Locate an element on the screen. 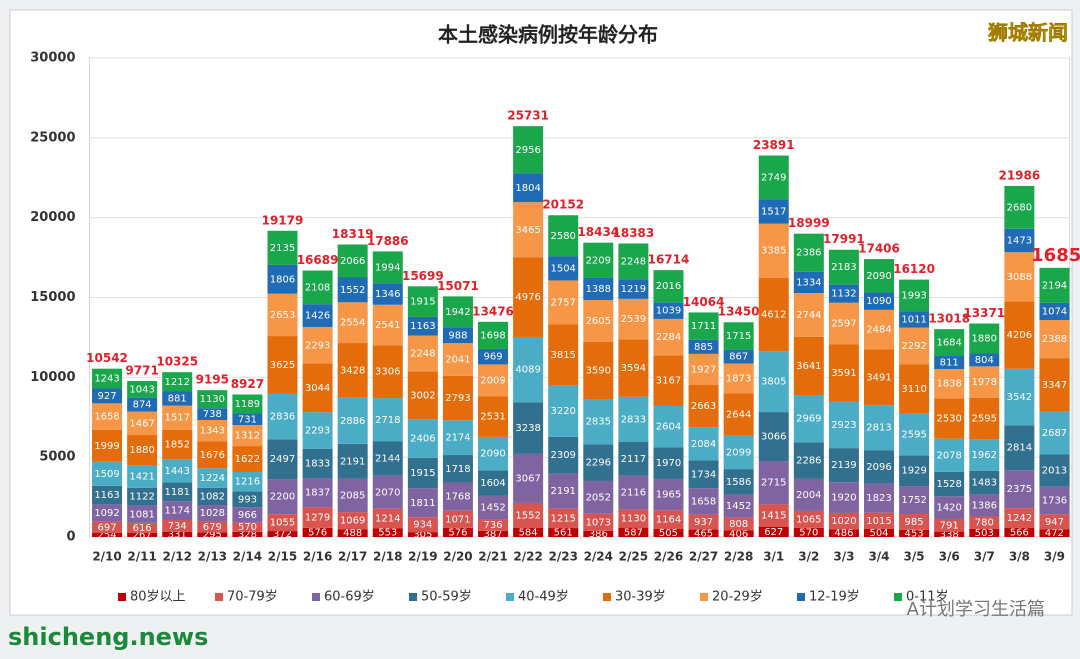 Image resolution: width=1080 pixels, height=659 pixels. data-label: 2284 is located at coordinates (668, 337).